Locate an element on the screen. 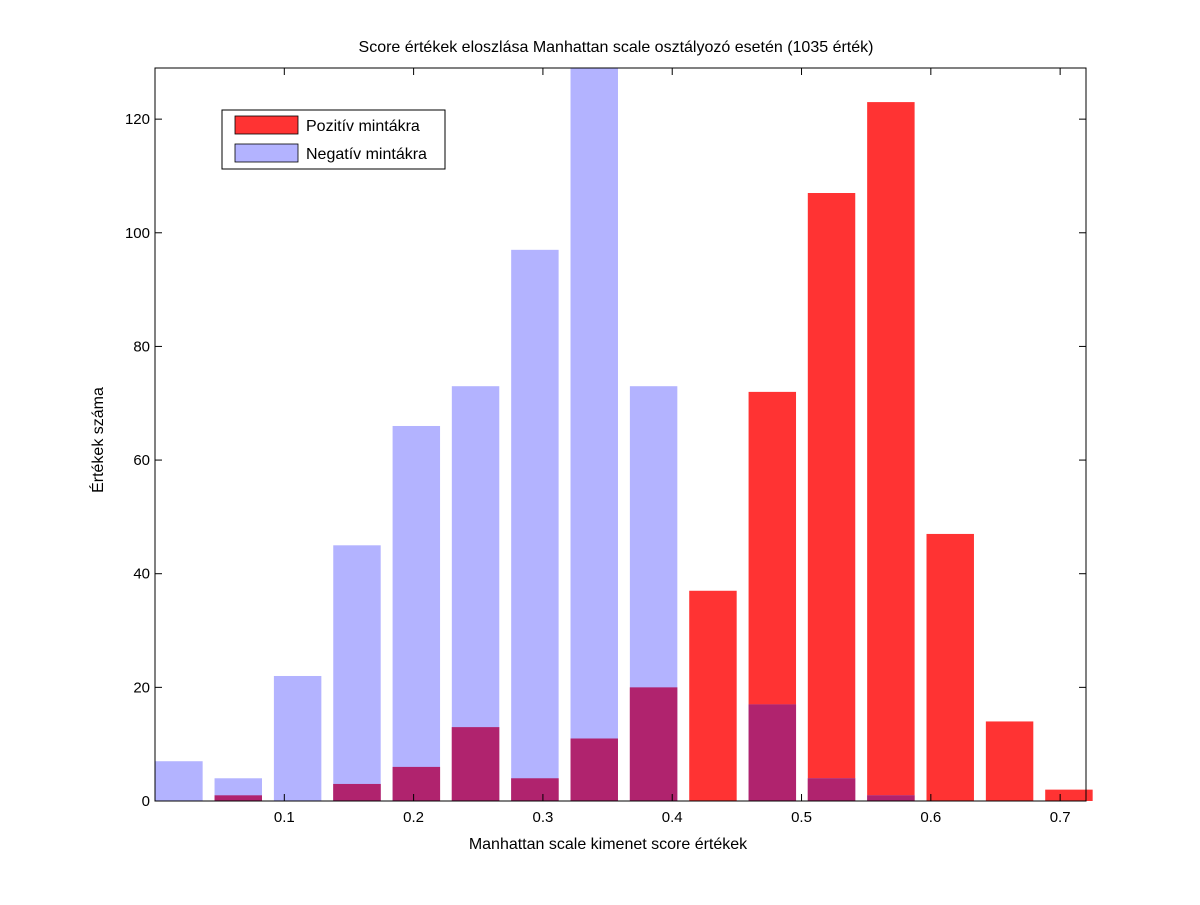 Image resolution: width=1200 pixels, height=905 pixels. x-tick-label: 0.6 is located at coordinates (930, 817).